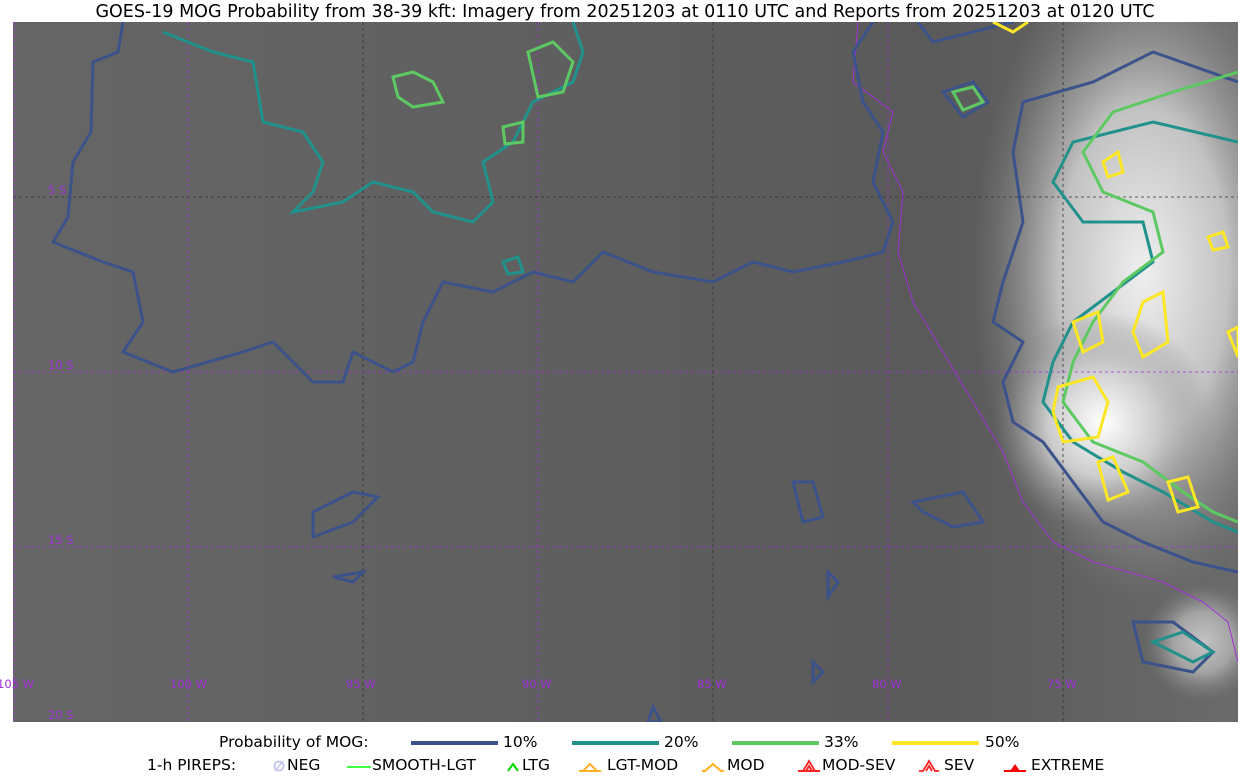 This screenshot has height=782, width=1250. What do you see at coordinates (61, 540) in the screenshot?
I see `lat-label-15s: 15 S` at bounding box center [61, 540].